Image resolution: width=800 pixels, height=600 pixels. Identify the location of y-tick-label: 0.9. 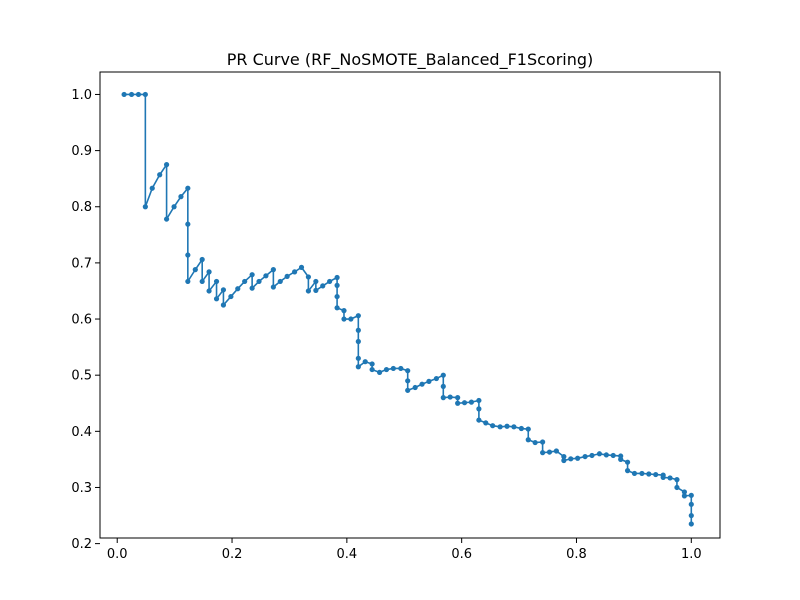
(81, 151).